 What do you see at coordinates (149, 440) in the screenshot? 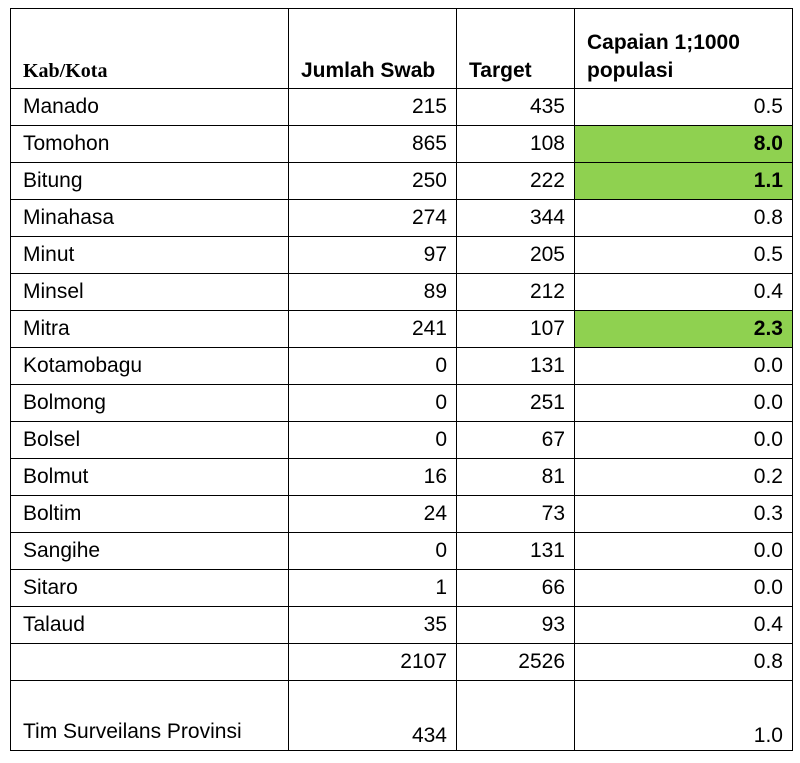
I see `cell-name: Bolsel` at bounding box center [149, 440].